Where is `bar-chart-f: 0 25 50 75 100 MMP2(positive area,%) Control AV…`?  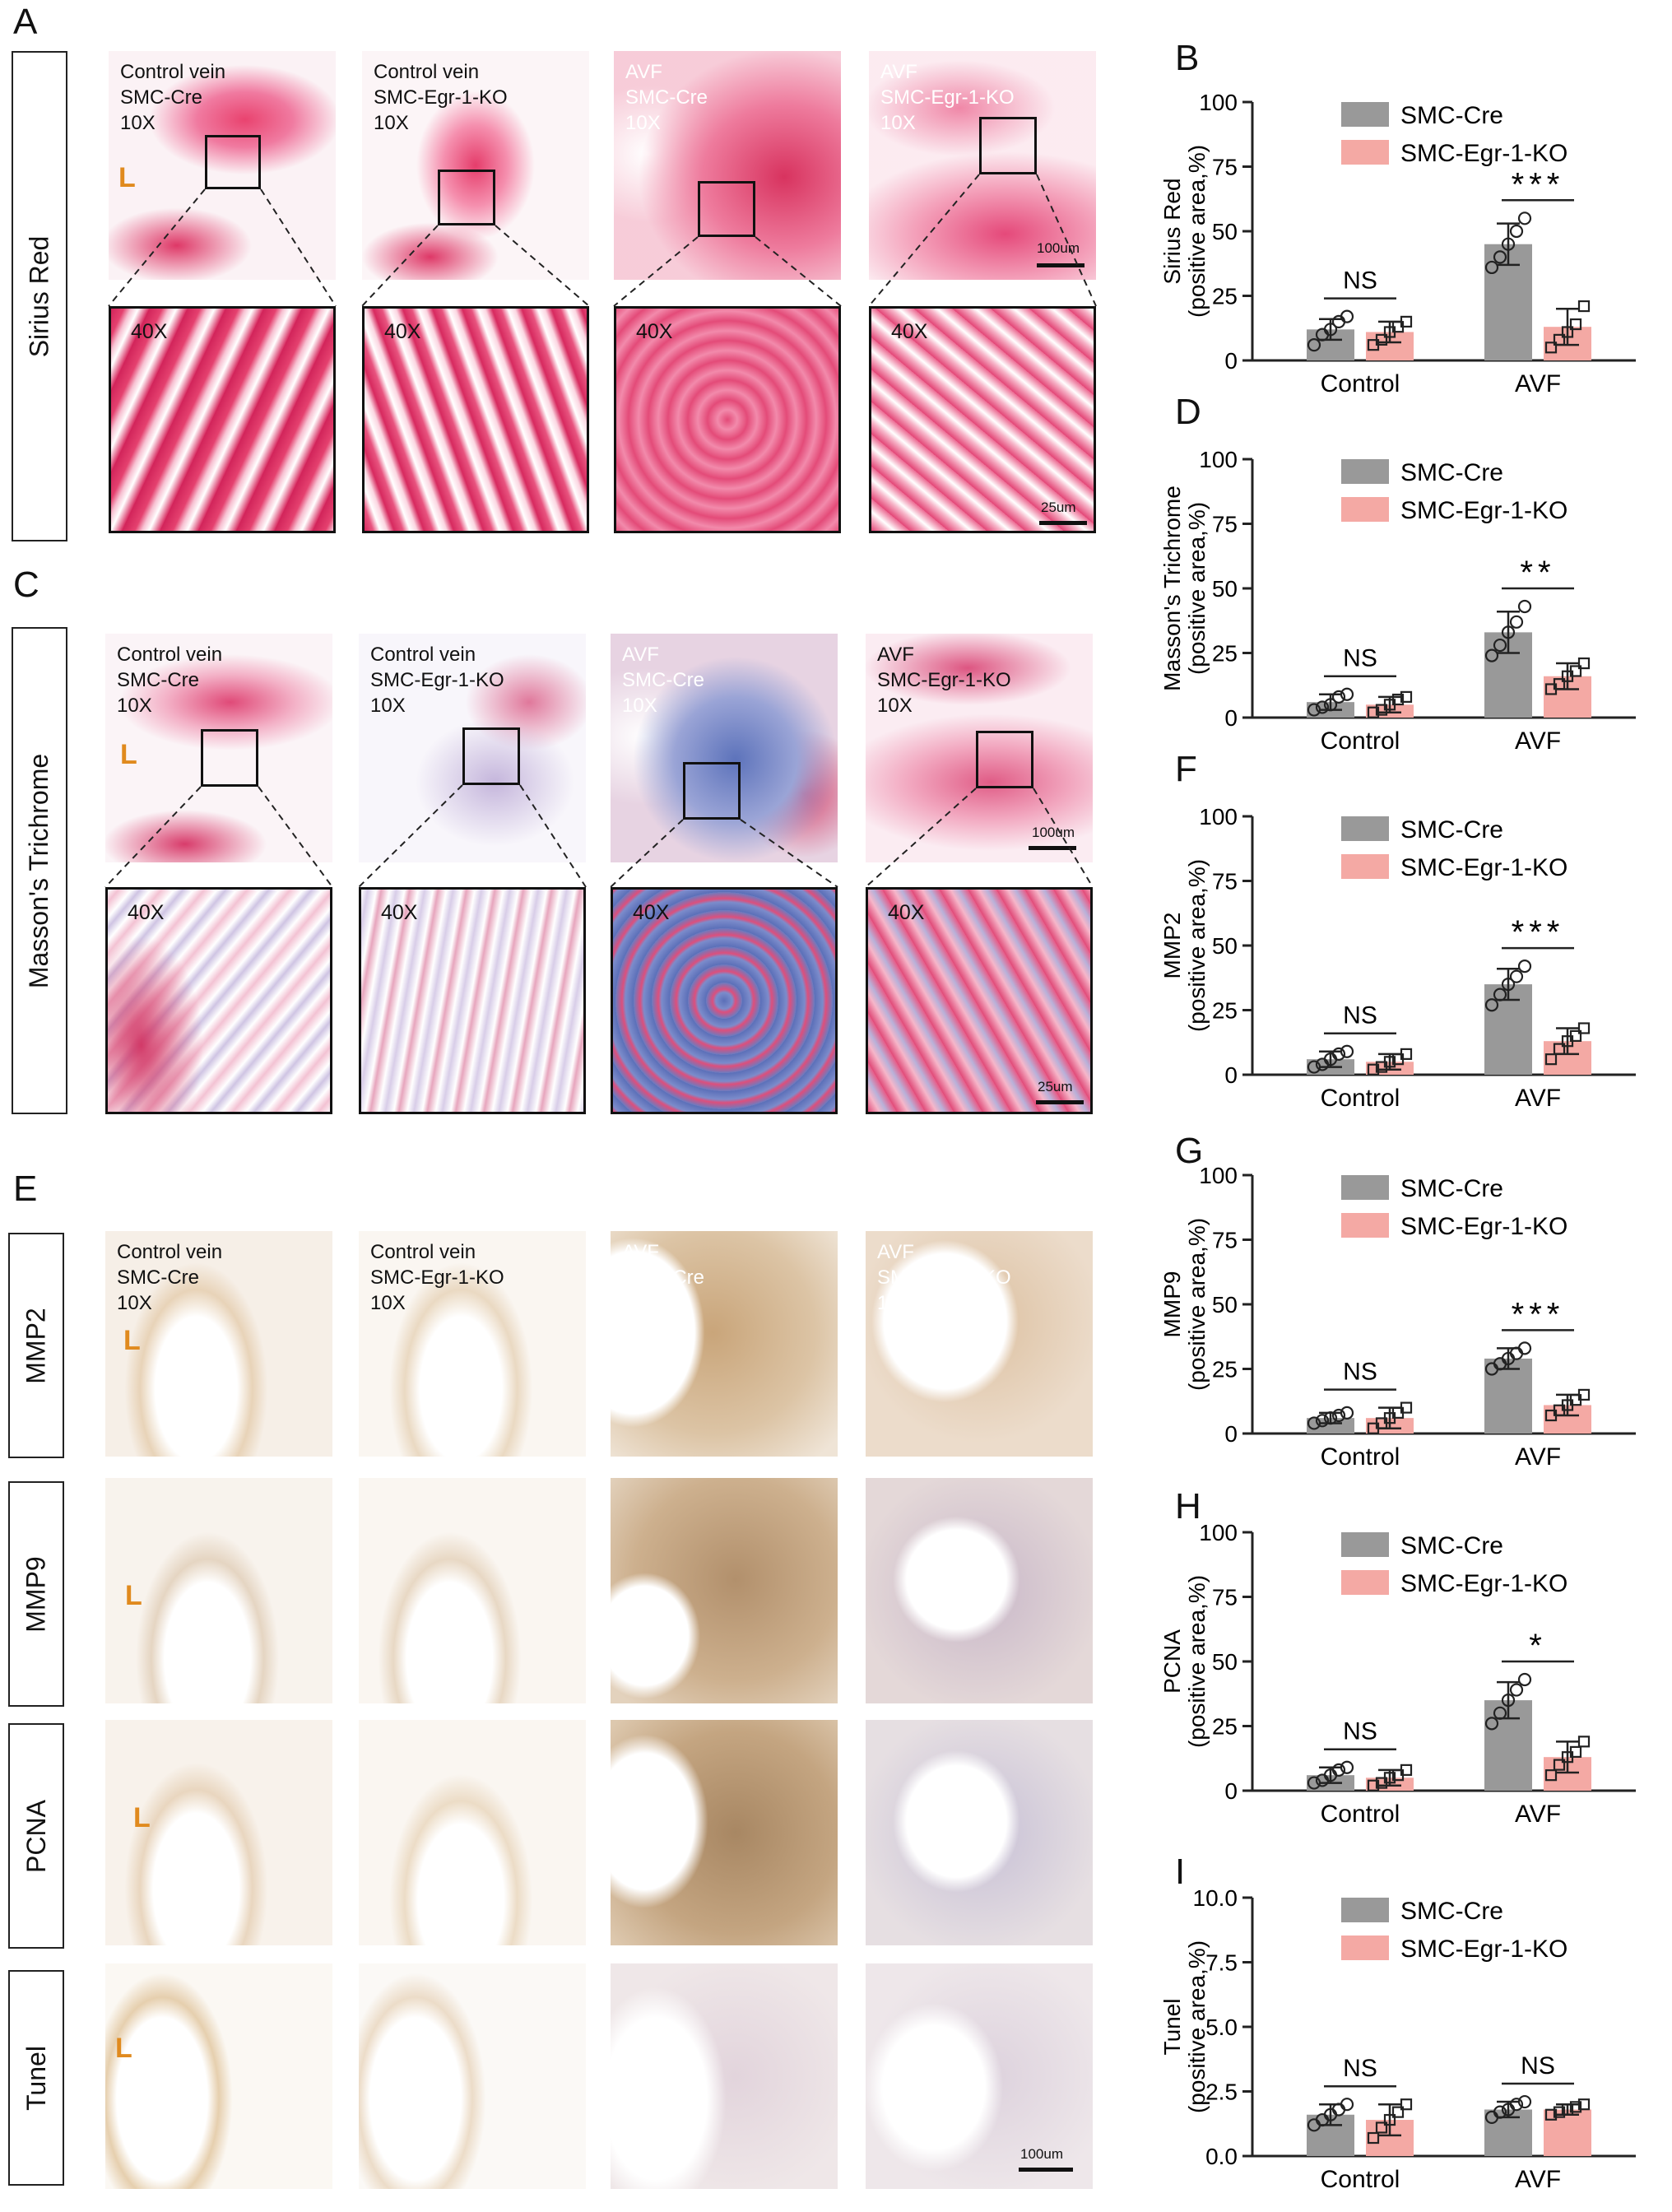 bar-chart-f: 0 25 50 75 100 MMP2(positive area,%) Control AV… is located at coordinates (1397, 958).